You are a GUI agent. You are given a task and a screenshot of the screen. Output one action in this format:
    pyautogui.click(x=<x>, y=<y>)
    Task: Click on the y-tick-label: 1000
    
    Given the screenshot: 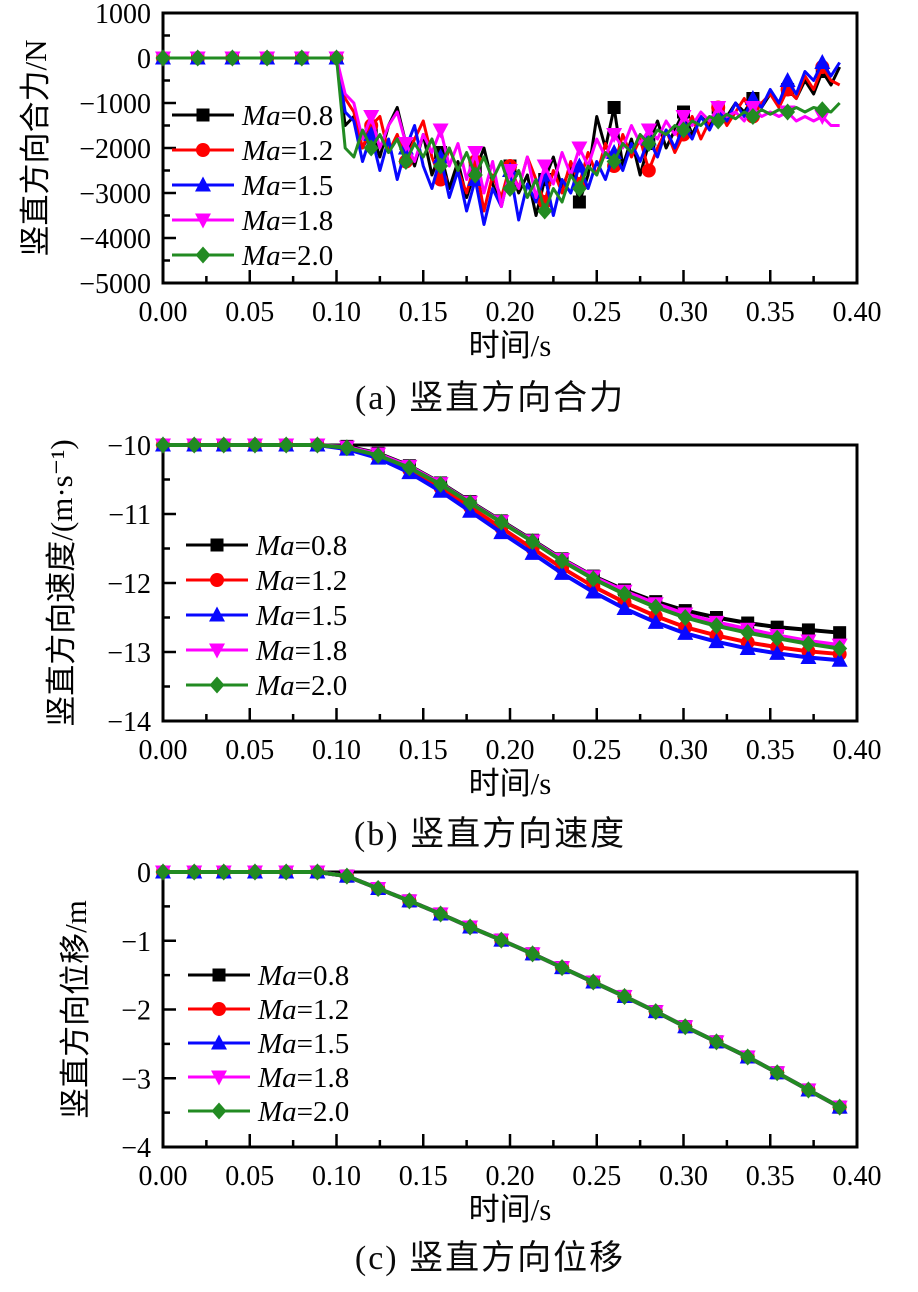 What is the action you would take?
    pyautogui.click(x=123, y=15)
    